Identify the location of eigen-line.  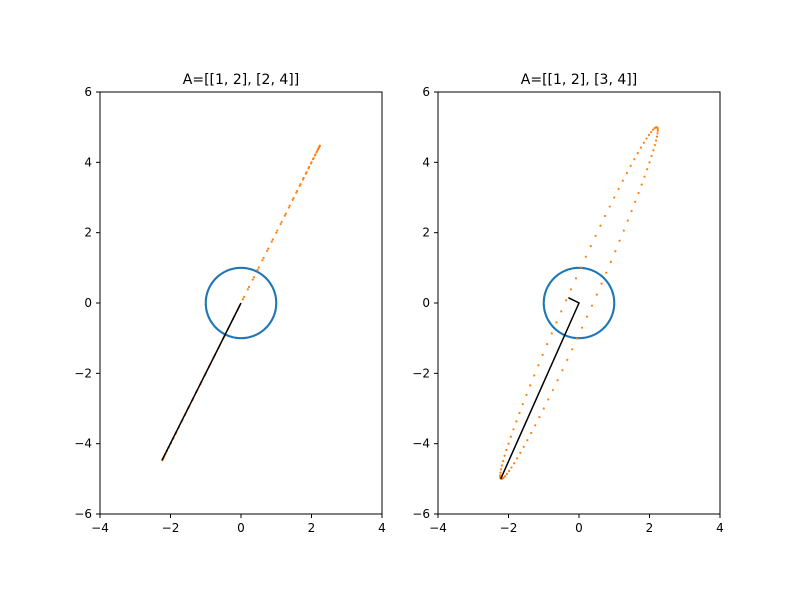
(201, 381).